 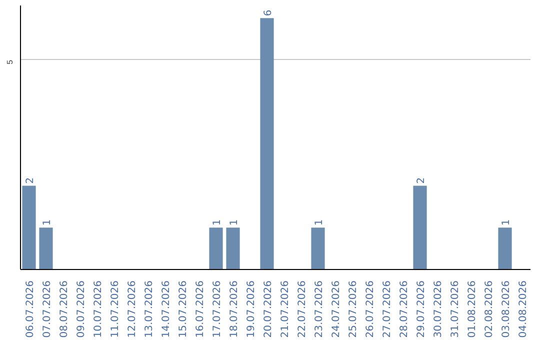 I want to click on x-tick-label: 30.07.2026, so click(x=438, y=309).